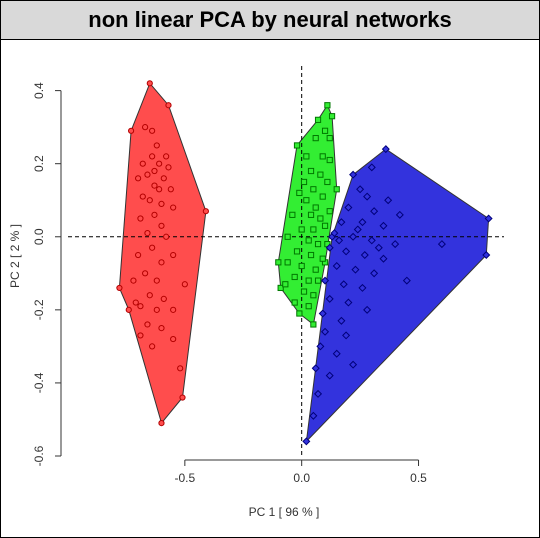 This screenshot has height=538, width=540. What do you see at coordinates (301, 478) in the screenshot?
I see `x-tick-label-1: 0.0` at bounding box center [301, 478].